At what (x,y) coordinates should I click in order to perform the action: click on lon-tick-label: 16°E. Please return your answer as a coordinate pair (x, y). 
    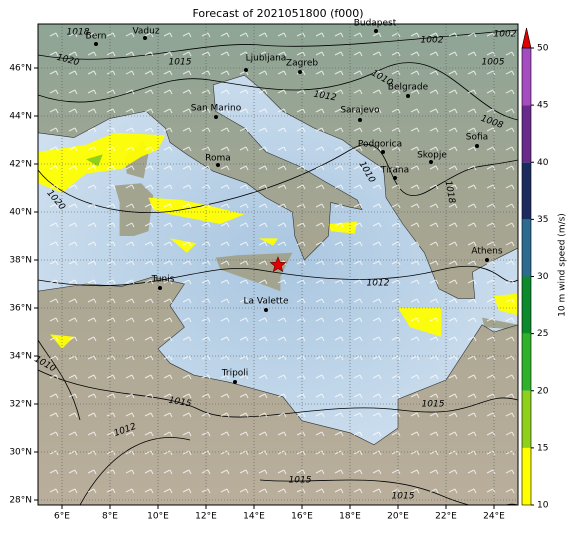
    Looking at the image, I should click on (302, 517).